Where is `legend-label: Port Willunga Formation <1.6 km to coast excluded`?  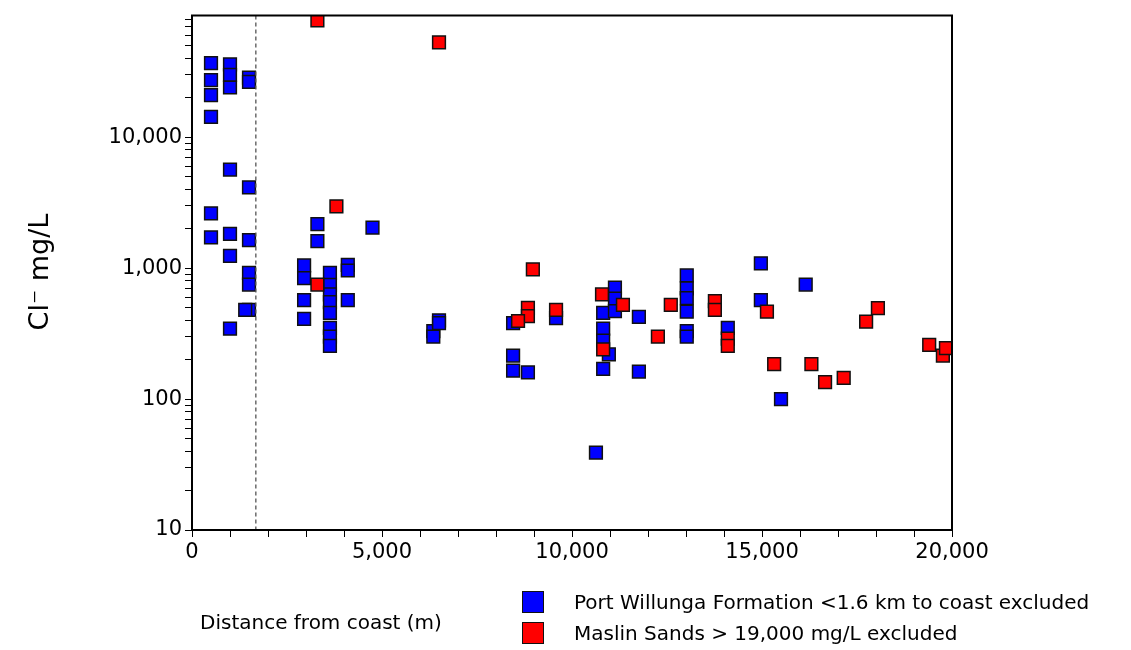 legend-label: Port Willunga Formation <1.6 km to coast excluded is located at coordinates (832, 601).